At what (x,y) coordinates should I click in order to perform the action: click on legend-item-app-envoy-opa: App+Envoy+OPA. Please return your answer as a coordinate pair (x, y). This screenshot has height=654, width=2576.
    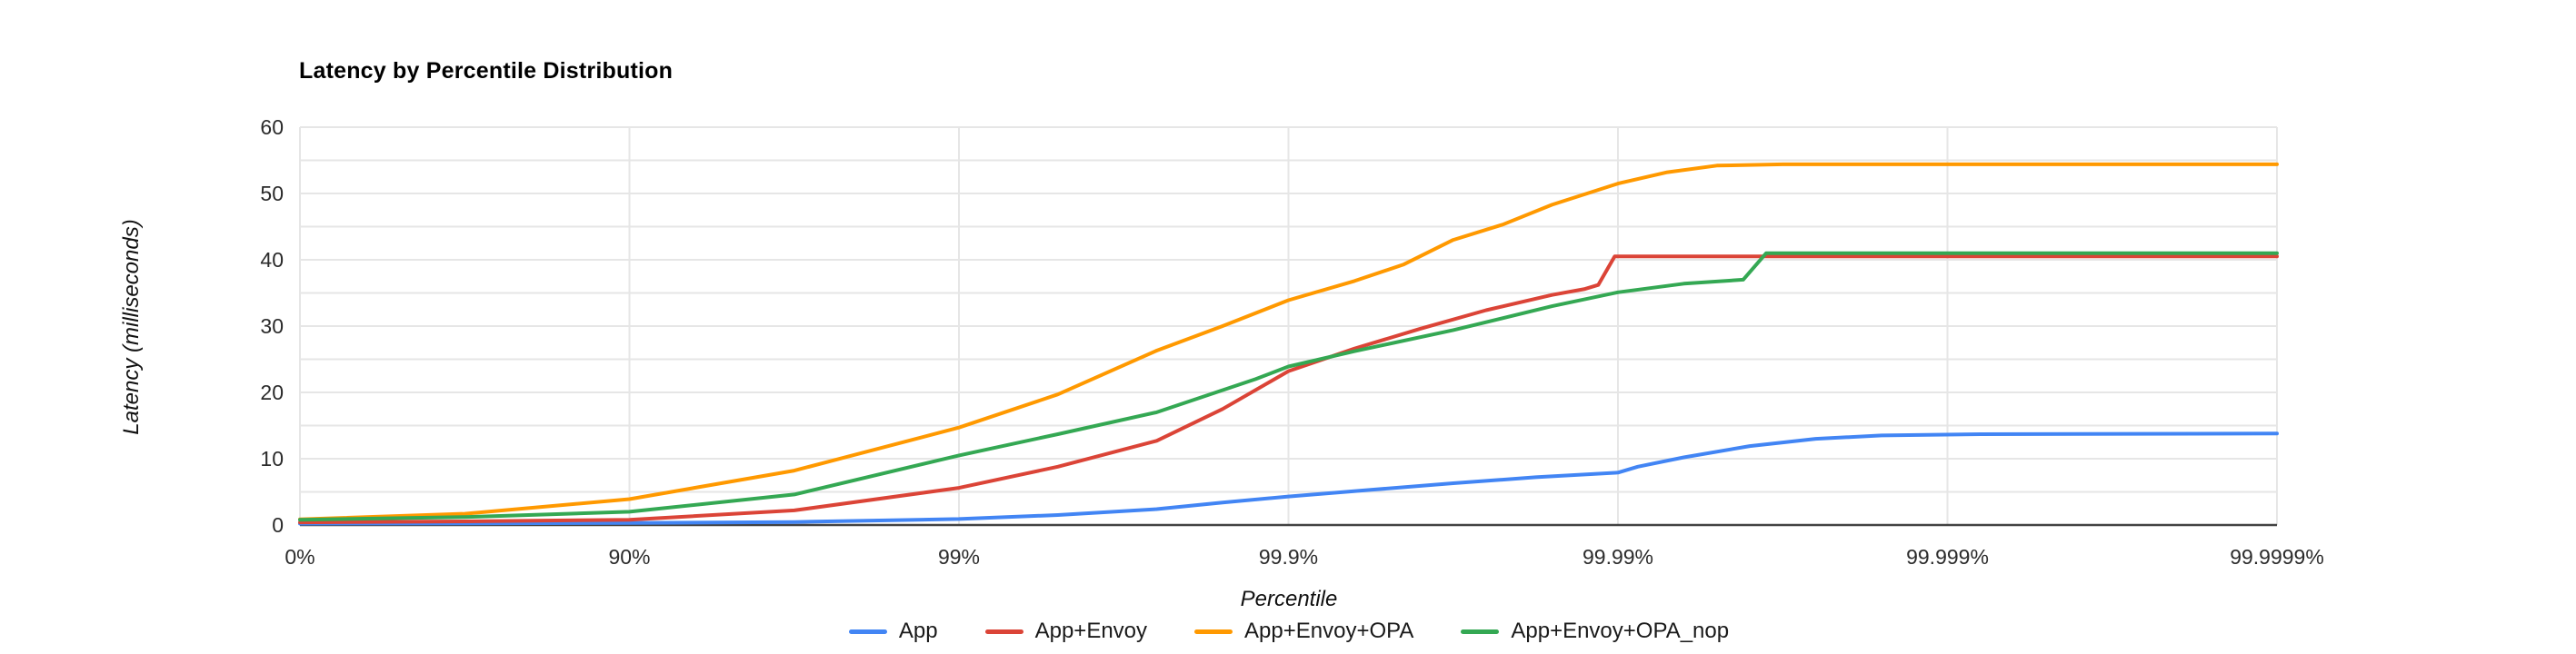
    Looking at the image, I should click on (1303, 632).